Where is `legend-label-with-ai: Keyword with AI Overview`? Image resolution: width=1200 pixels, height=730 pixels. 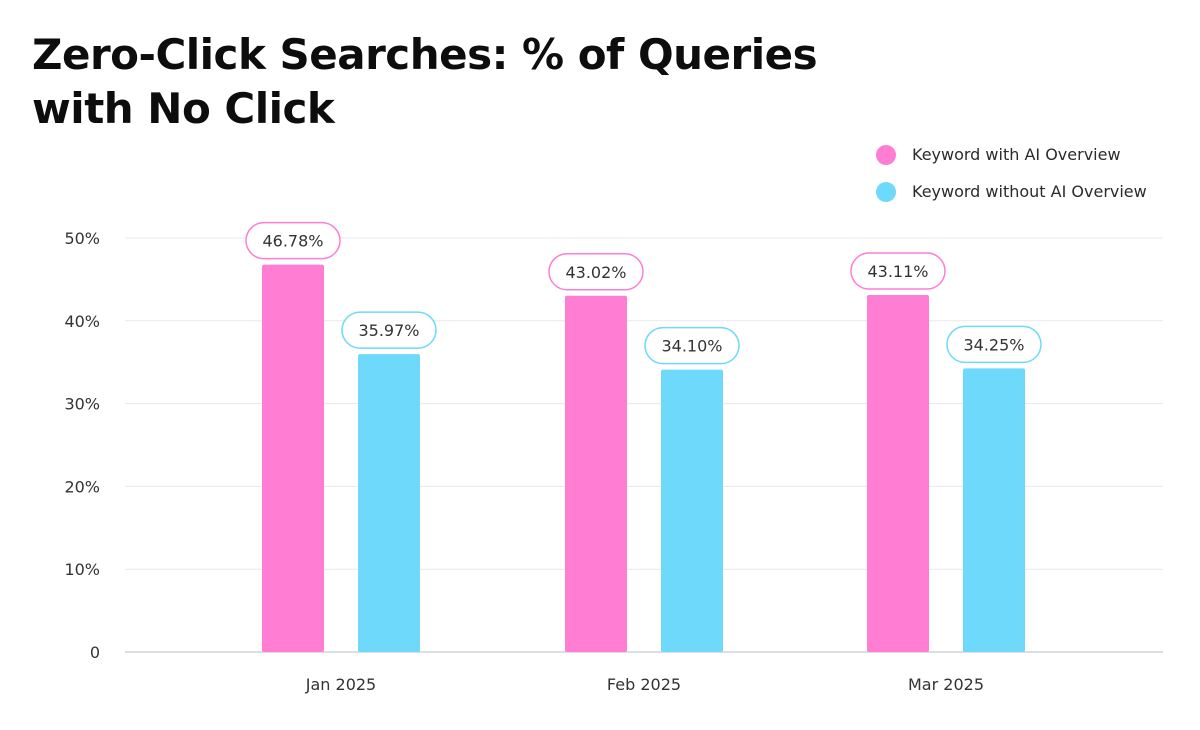
legend-label-with-ai: Keyword with AI Overview is located at coordinates (1016, 154).